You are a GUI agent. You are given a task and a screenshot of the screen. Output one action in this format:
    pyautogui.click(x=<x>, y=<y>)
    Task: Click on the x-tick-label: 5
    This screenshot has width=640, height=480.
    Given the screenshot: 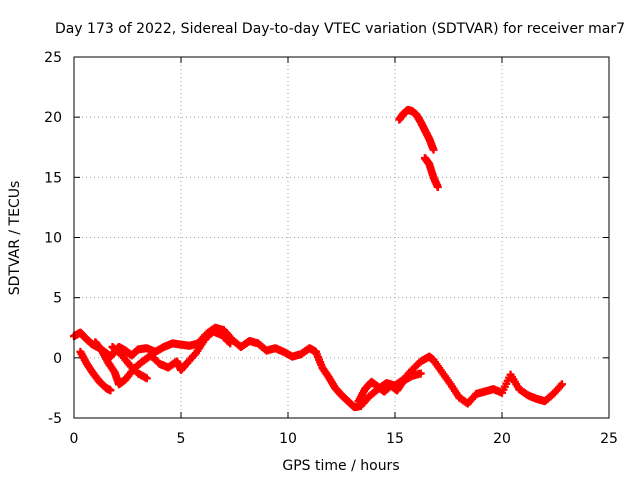 What is the action you would take?
    pyautogui.click(x=181, y=439)
    